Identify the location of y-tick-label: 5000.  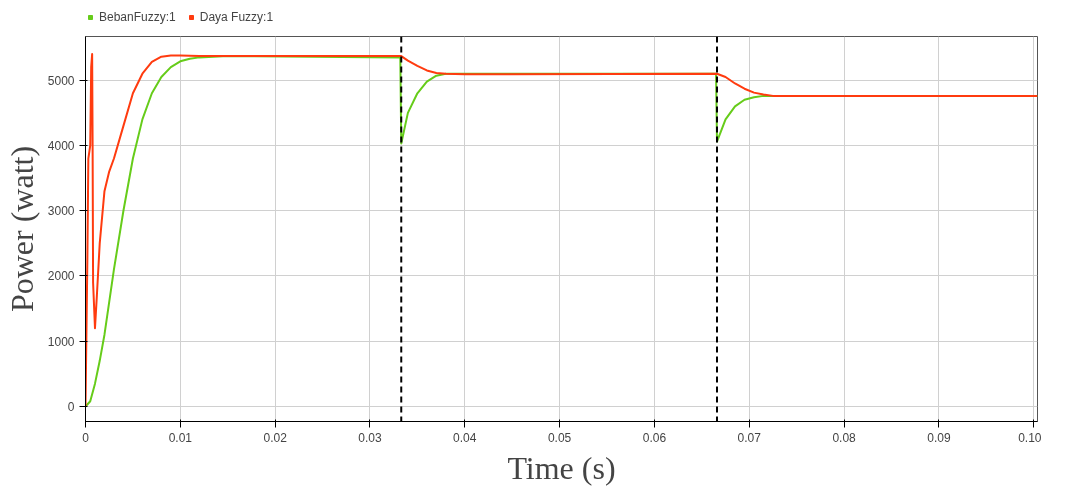
(61, 80).